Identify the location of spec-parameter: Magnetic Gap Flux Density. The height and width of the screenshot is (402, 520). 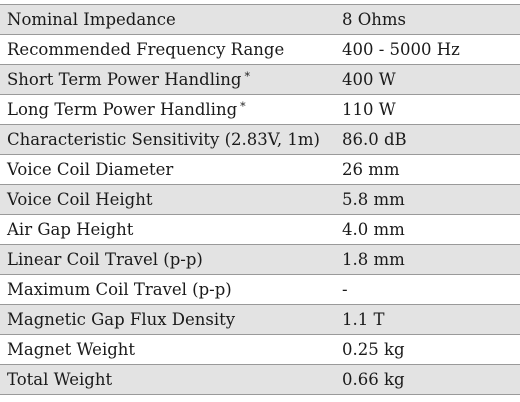
(167, 319).